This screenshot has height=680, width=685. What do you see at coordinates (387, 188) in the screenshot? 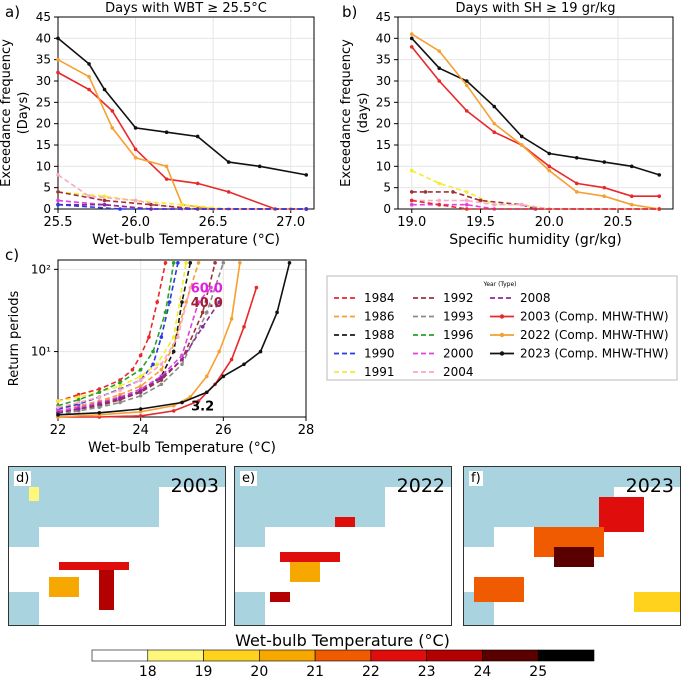
I see `y-tick-label: 5` at bounding box center [387, 188].